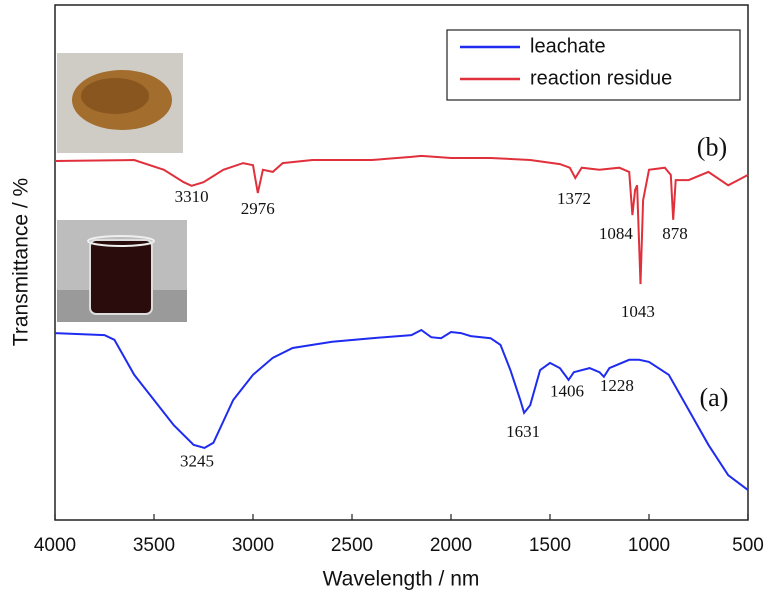  What do you see at coordinates (567, 391) in the screenshot?
I see `annotation: 1406` at bounding box center [567, 391].